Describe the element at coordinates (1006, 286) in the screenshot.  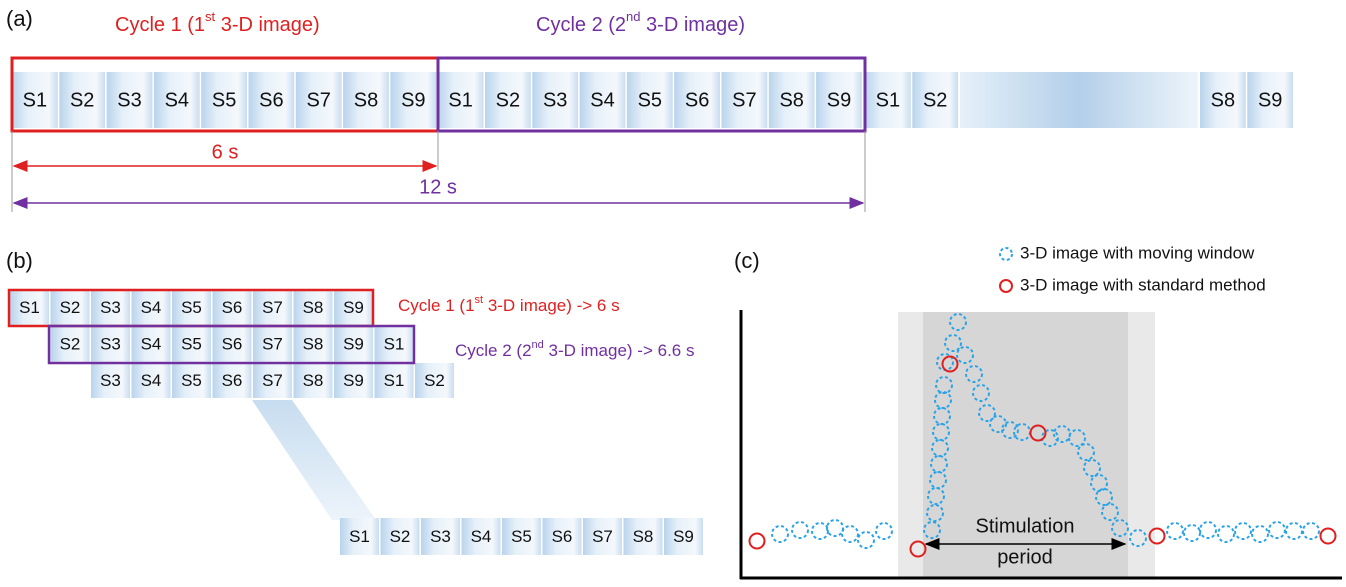
I see `legend-marker` at that location.